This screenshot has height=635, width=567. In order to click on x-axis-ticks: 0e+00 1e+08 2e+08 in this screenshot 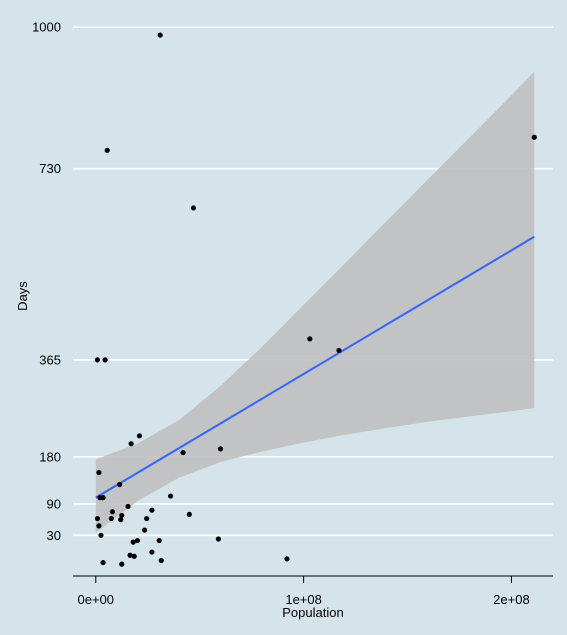, I will do `click(304, 591)`.